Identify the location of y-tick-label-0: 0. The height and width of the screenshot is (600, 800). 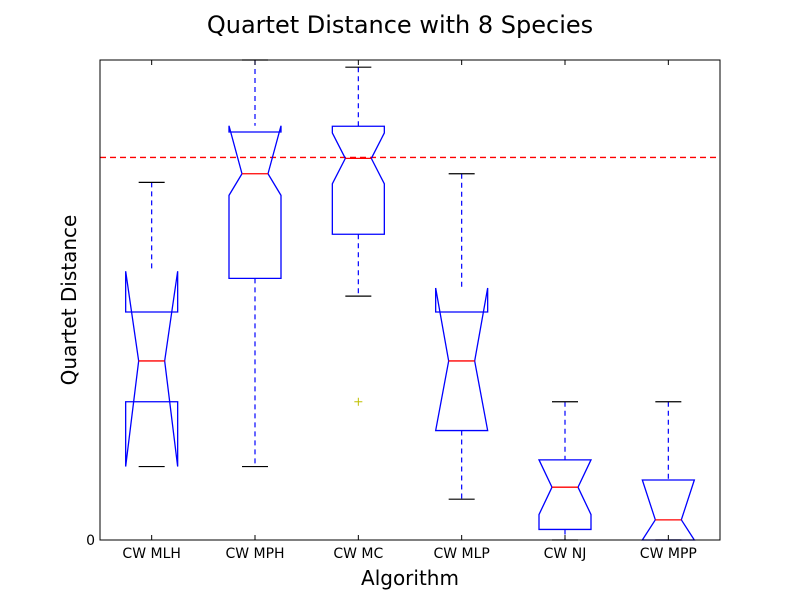
(90, 541).